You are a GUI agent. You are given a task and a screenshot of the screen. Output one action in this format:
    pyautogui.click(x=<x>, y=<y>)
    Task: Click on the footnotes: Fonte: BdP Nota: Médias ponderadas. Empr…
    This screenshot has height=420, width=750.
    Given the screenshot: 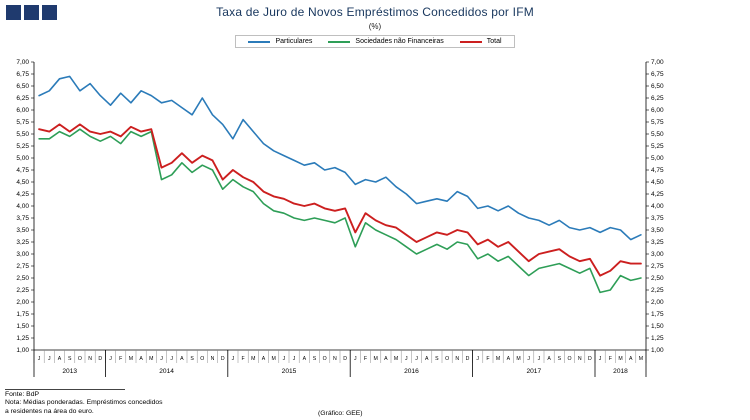 What is the action you would take?
    pyautogui.click(x=84, y=402)
    